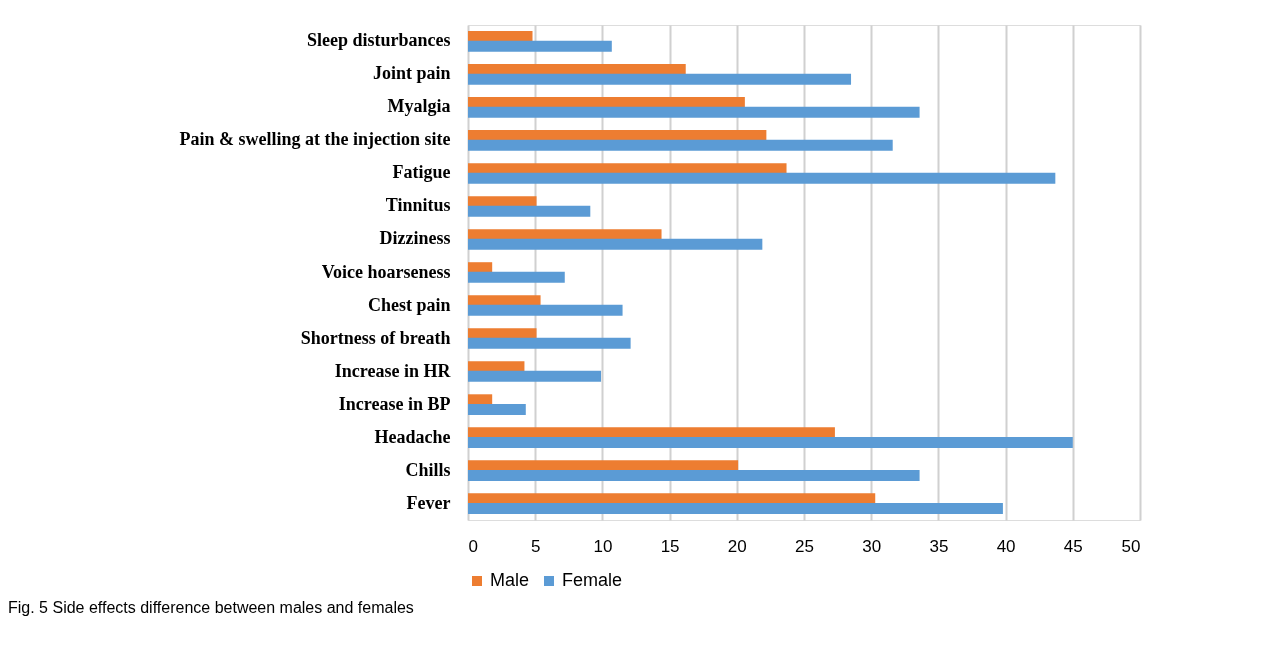 Image resolution: width=1284 pixels, height=653 pixels. I want to click on x-tick-label: 35, so click(939, 546).